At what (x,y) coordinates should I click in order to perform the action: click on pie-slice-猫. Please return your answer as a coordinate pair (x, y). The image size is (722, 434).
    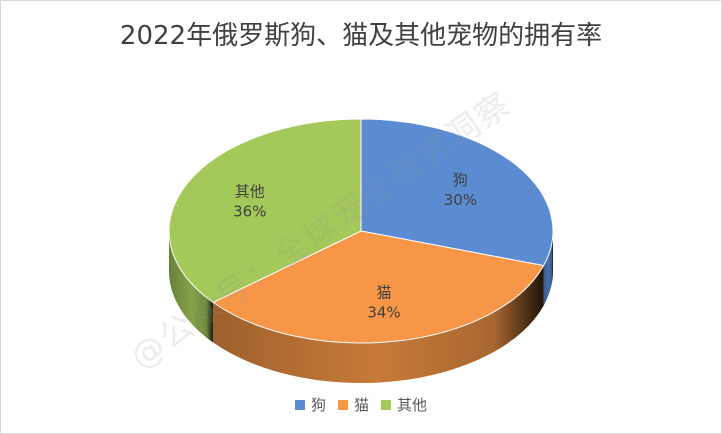
    Looking at the image, I should click on (378, 287).